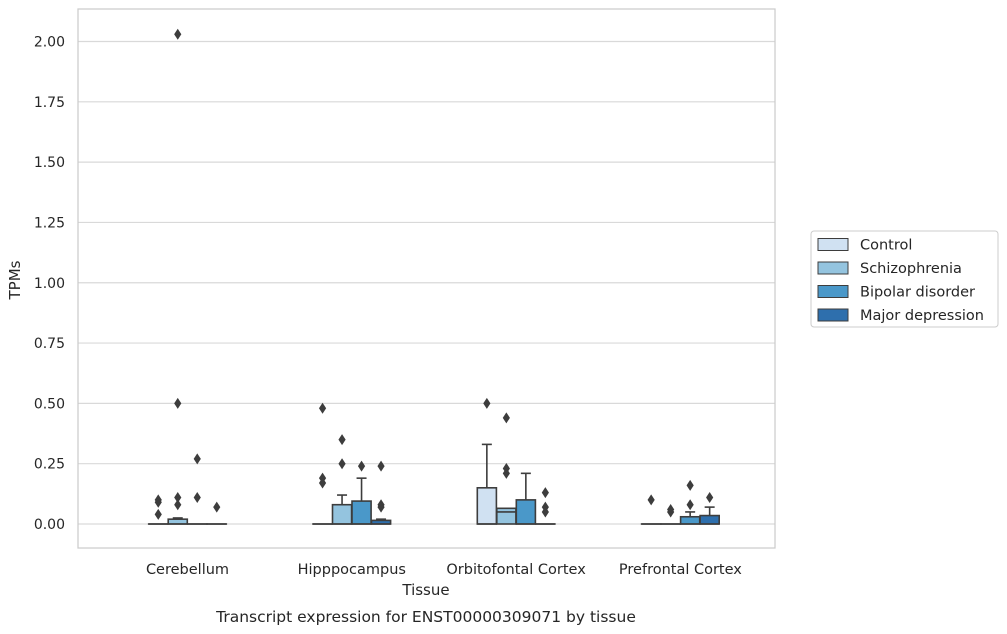 The height and width of the screenshot is (634, 1007). Describe the element at coordinates (49, 163) in the screenshot. I see `y-tick-label: 1.50` at that location.